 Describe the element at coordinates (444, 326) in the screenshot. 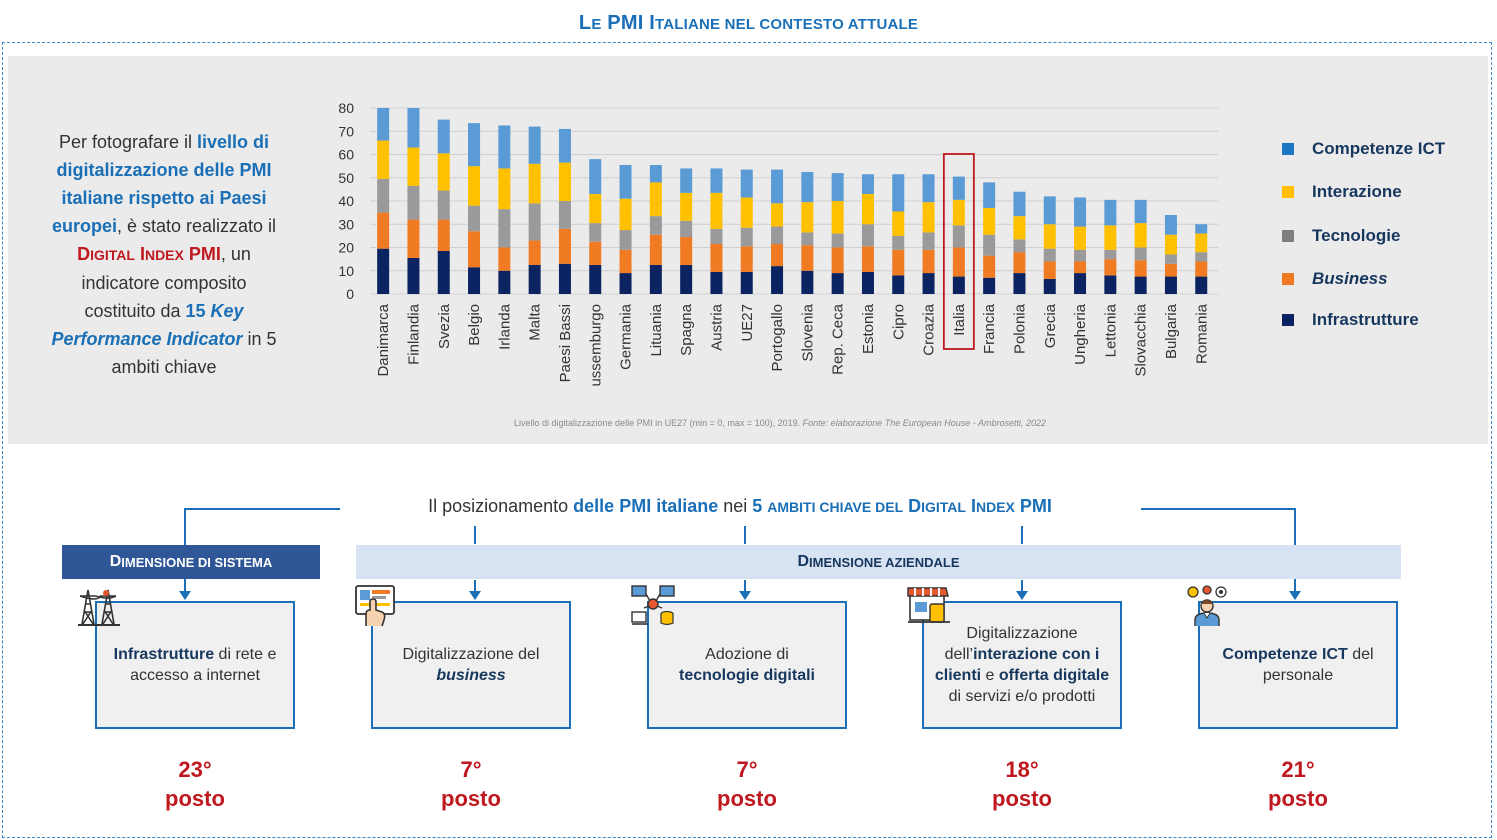

I see `x-tick-label: Svezia` at that location.